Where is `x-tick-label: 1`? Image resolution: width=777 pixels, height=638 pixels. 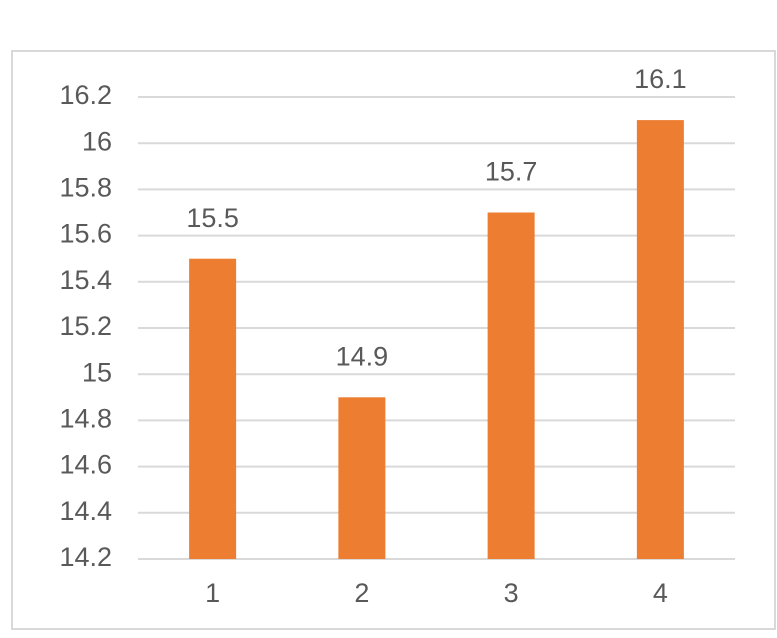 x-tick-label: 1 is located at coordinates (212, 593).